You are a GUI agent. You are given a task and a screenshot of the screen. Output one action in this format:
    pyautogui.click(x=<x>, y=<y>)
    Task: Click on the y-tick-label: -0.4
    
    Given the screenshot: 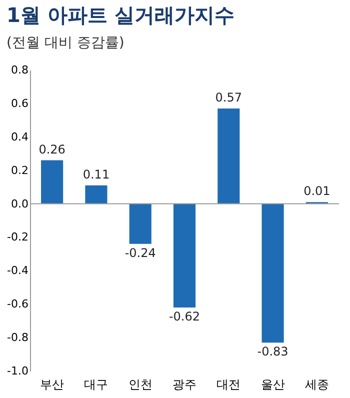 What is the action you would take?
    pyautogui.click(x=17, y=271)
    